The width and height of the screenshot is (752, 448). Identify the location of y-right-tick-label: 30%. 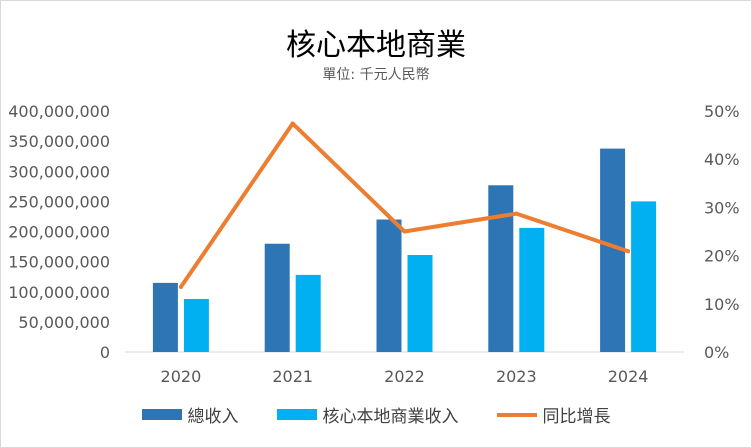
(722, 207).